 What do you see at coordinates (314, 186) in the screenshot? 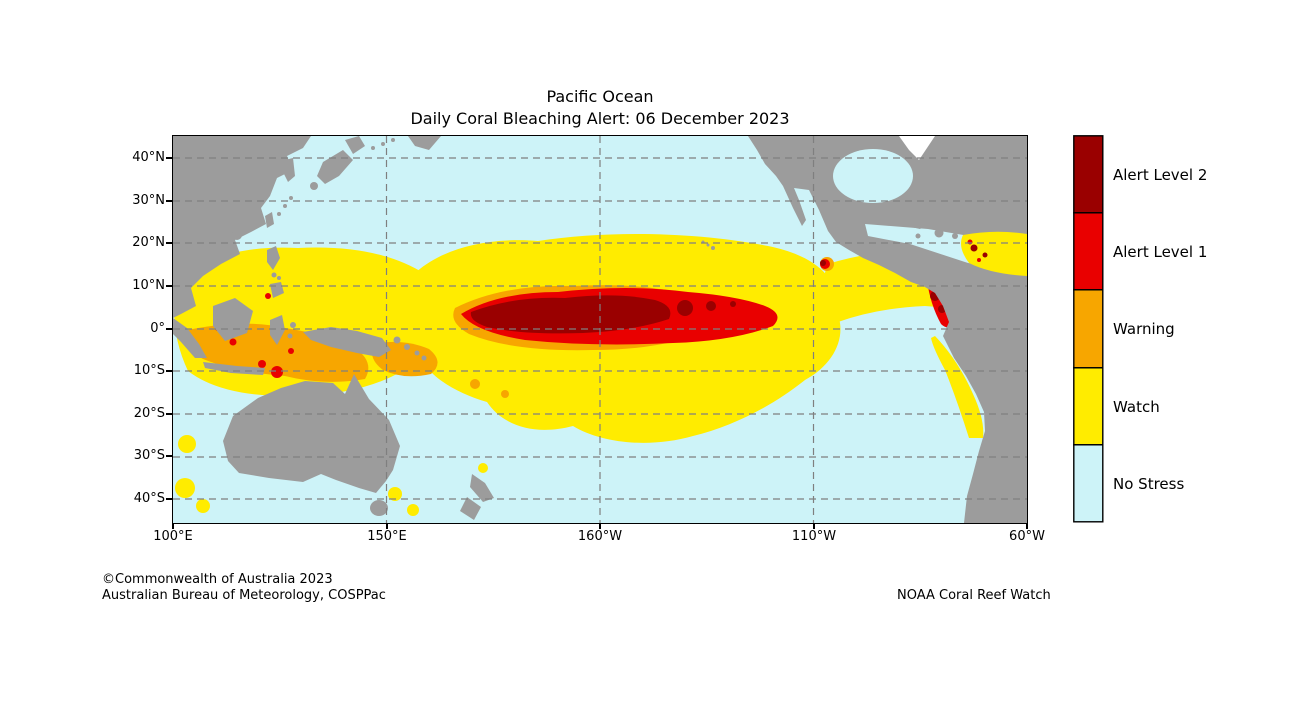
I see `land-japan-kyushu` at bounding box center [314, 186].